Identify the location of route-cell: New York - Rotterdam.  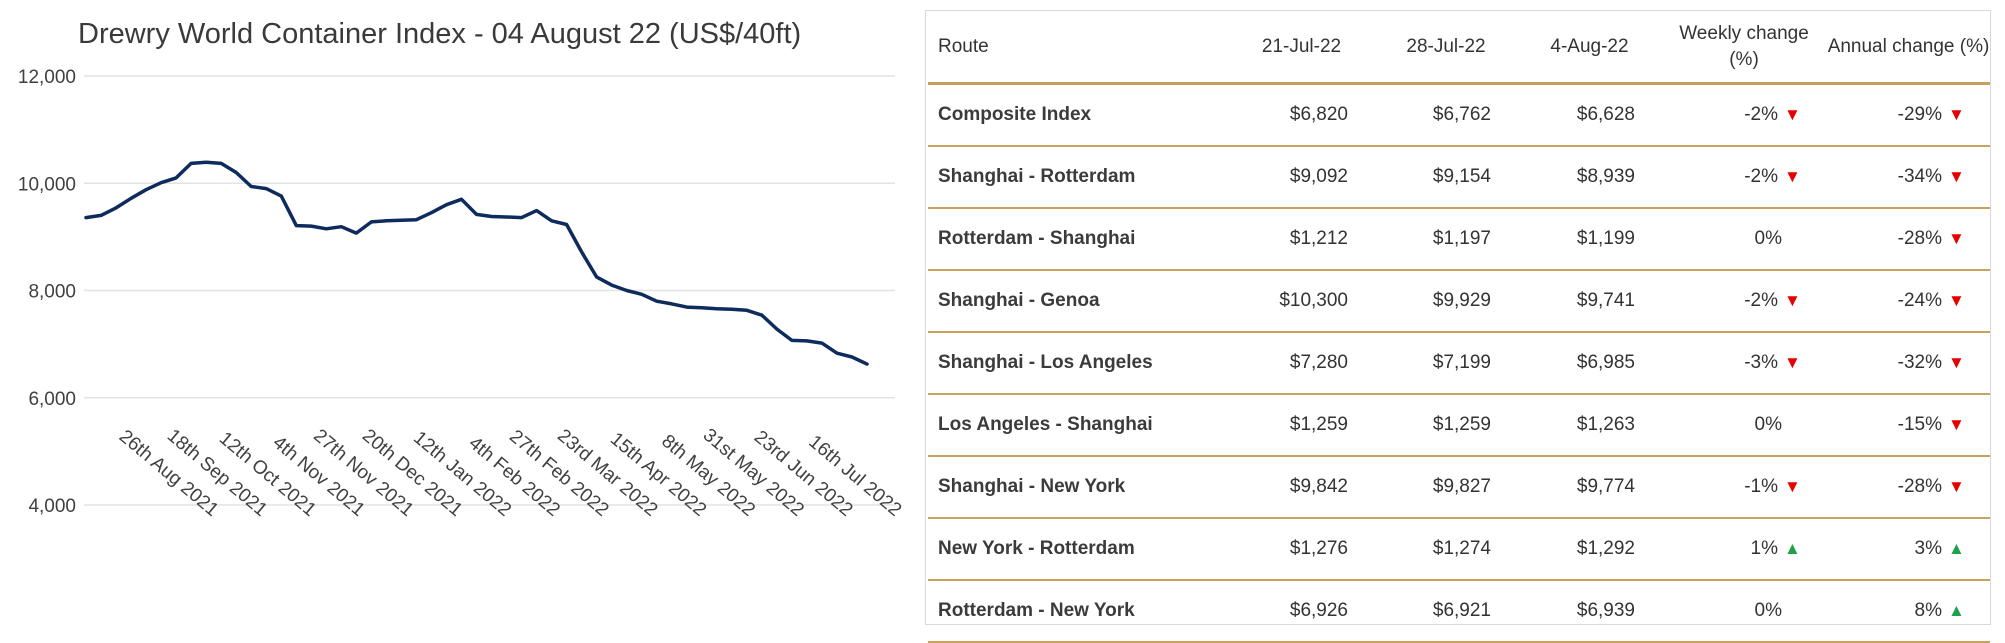
(1078, 549).